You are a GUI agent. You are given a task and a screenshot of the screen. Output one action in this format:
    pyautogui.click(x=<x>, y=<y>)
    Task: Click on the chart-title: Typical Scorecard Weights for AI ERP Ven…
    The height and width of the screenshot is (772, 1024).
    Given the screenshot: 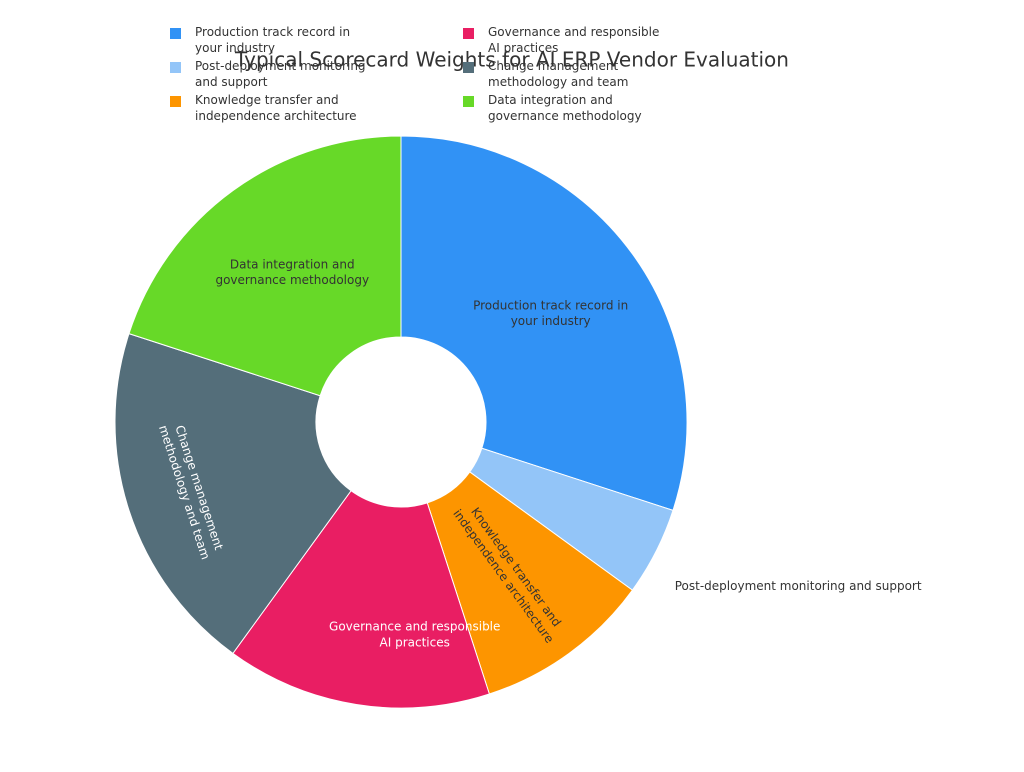 What is the action you would take?
    pyautogui.click(x=511, y=60)
    